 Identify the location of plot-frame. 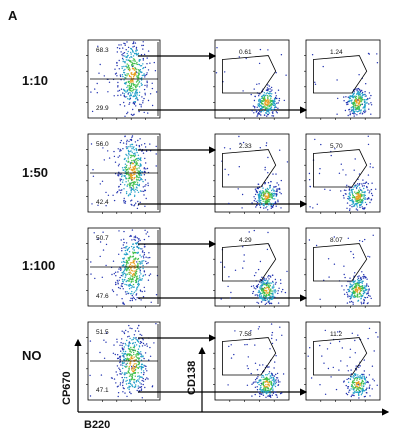
(252, 361).